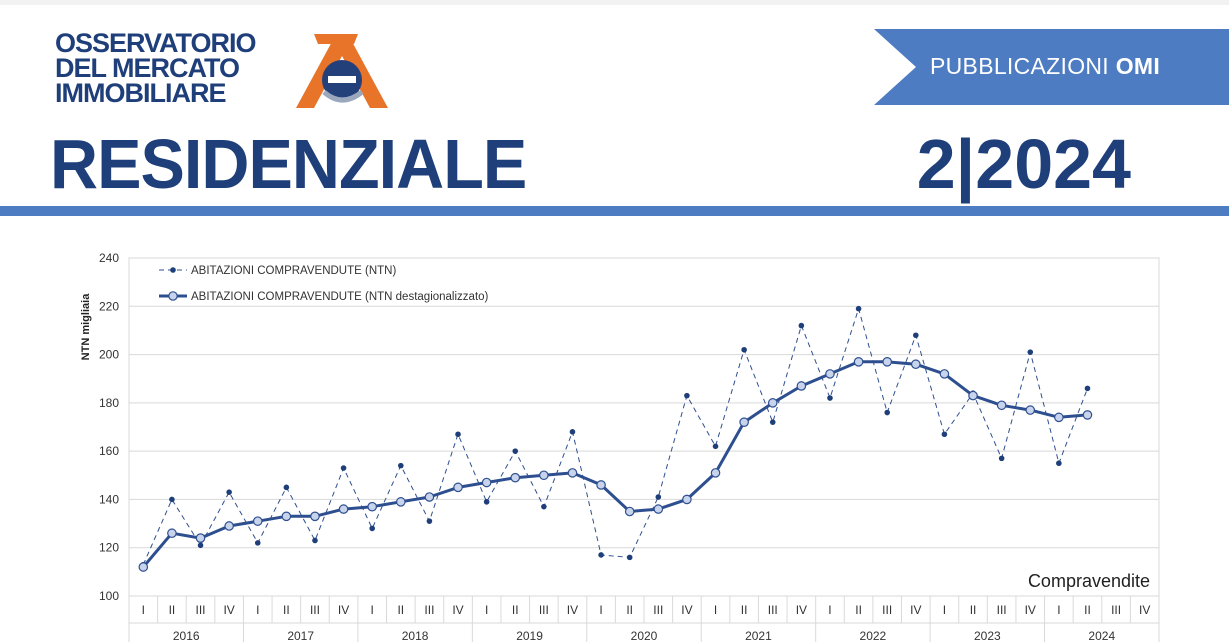  What do you see at coordinates (173, 296) in the screenshot?
I see `legend-ntn-adjusted-marker` at bounding box center [173, 296].